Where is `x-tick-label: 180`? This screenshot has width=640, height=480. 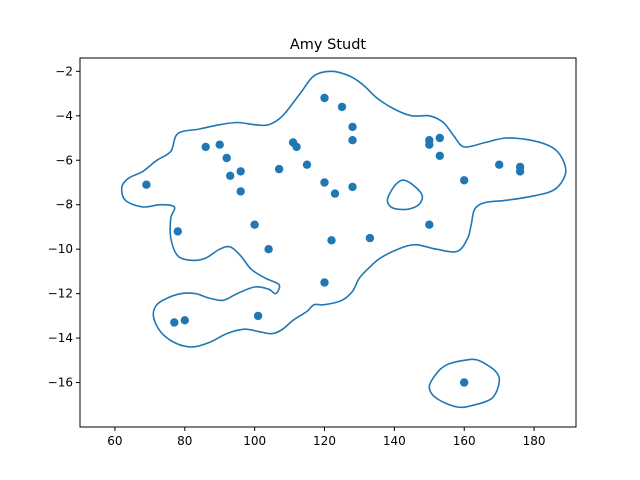 x-tick-label: 180 is located at coordinates (534, 441).